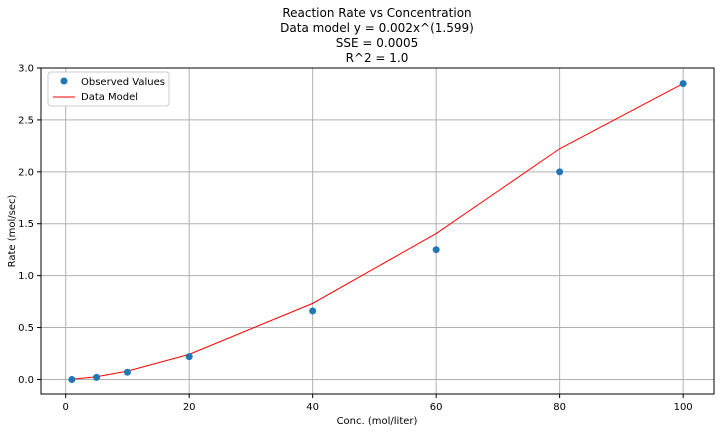 The image size is (720, 432). I want to click on title-line-4: R^2 = 1.0, so click(377, 58).